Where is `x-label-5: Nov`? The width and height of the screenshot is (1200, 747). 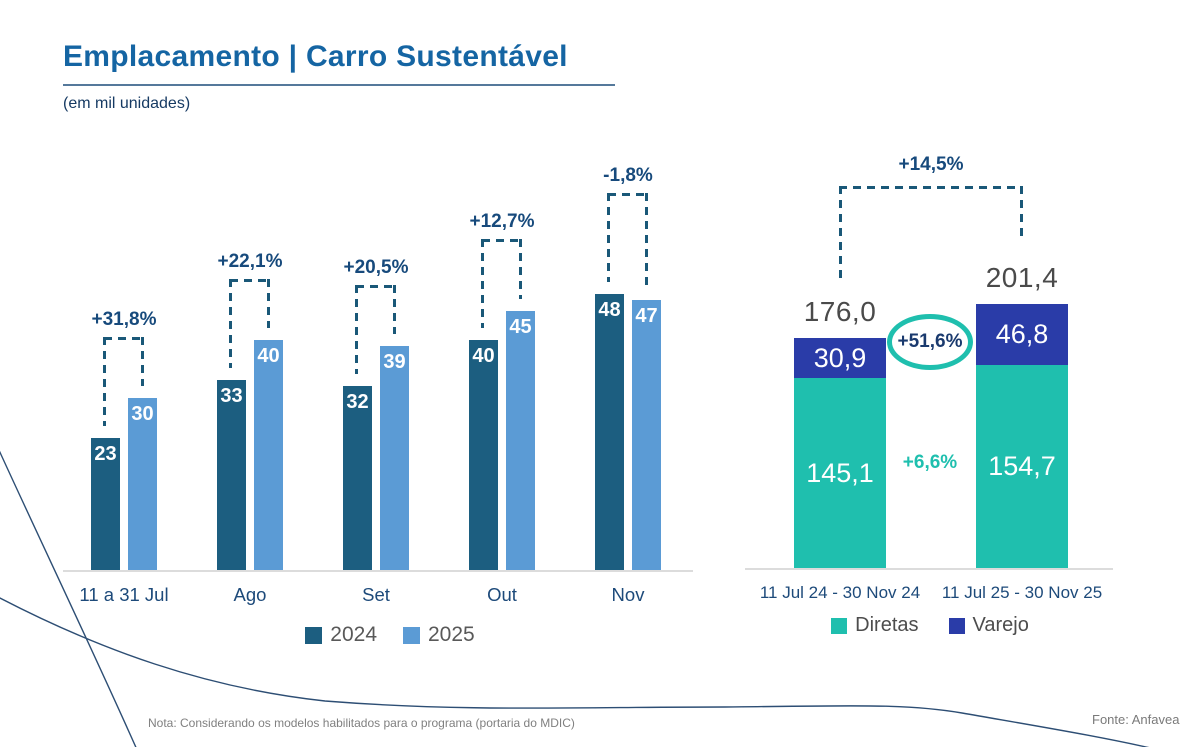 x-label-5: Nov is located at coordinates (628, 594).